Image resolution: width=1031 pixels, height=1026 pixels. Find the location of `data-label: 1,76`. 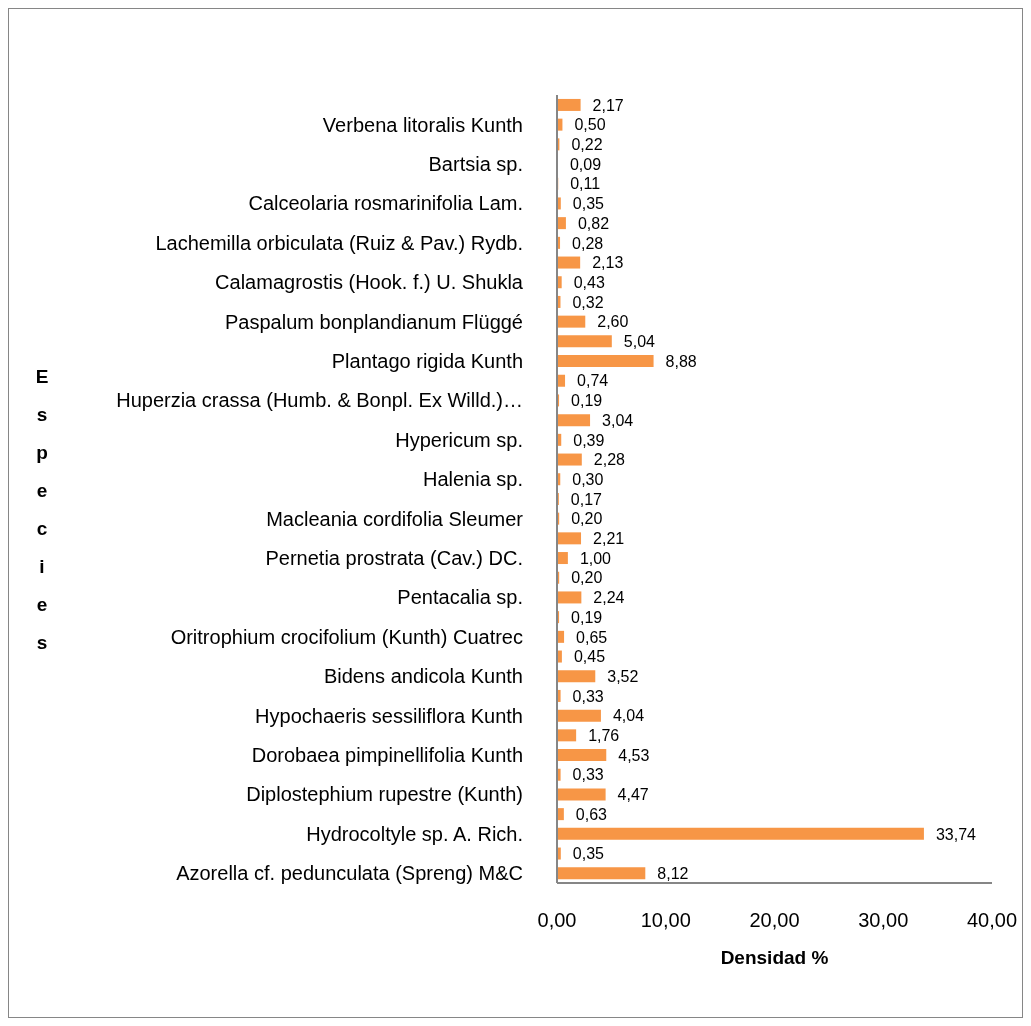

data-label: 1,76 is located at coordinates (604, 736).